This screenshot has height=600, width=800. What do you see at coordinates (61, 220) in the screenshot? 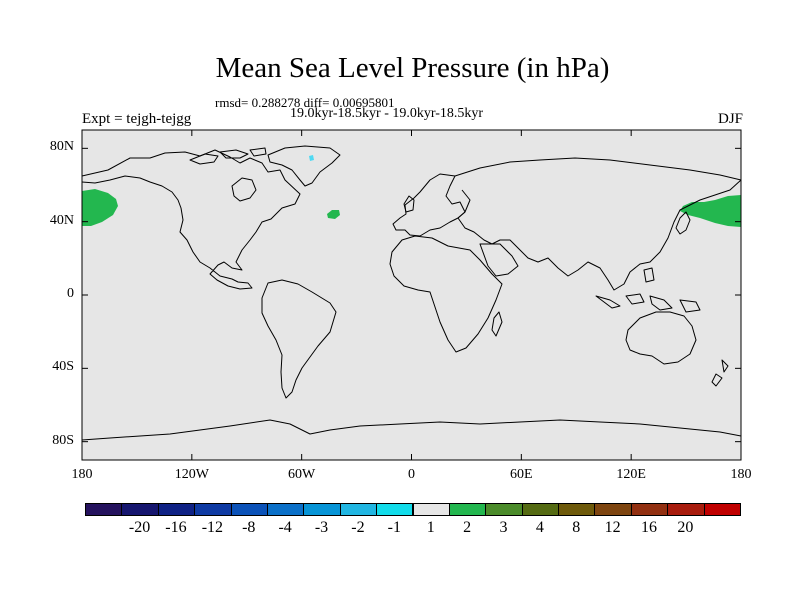
I see `lat-label: 40N` at bounding box center [61, 220].